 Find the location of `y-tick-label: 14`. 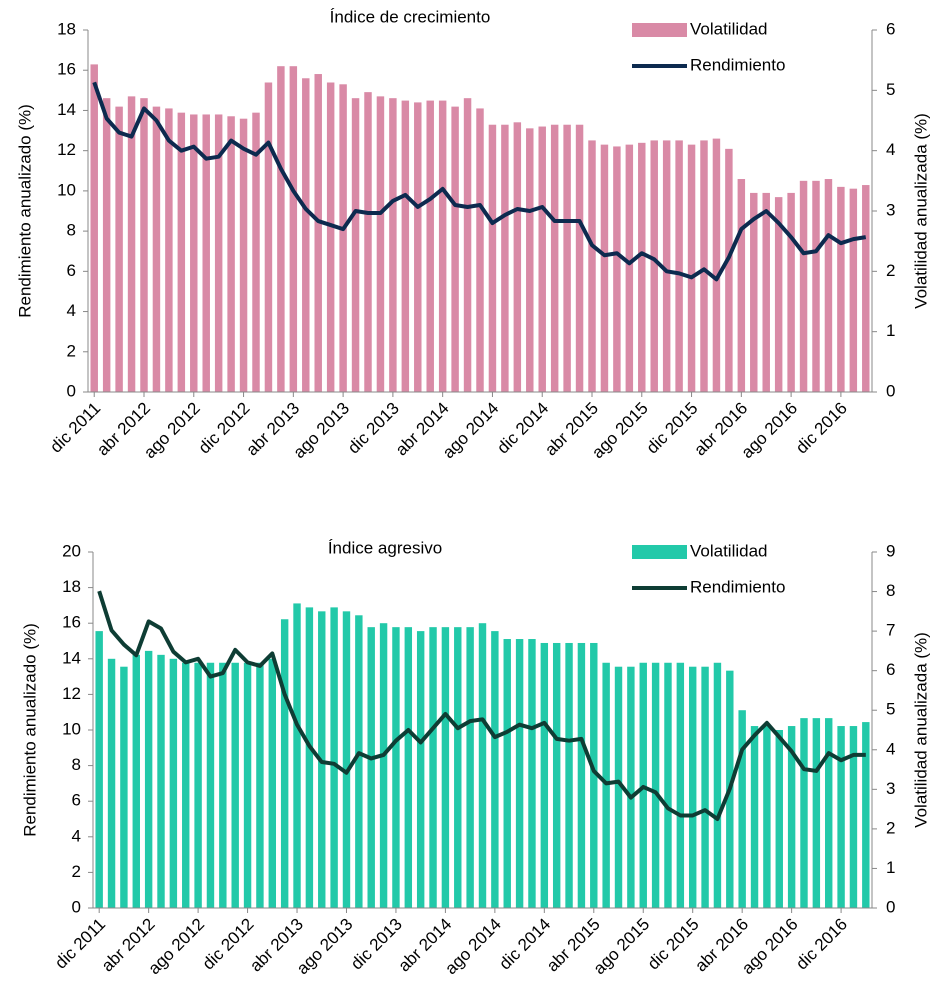

y-tick-label: 14 is located at coordinates (71, 657).